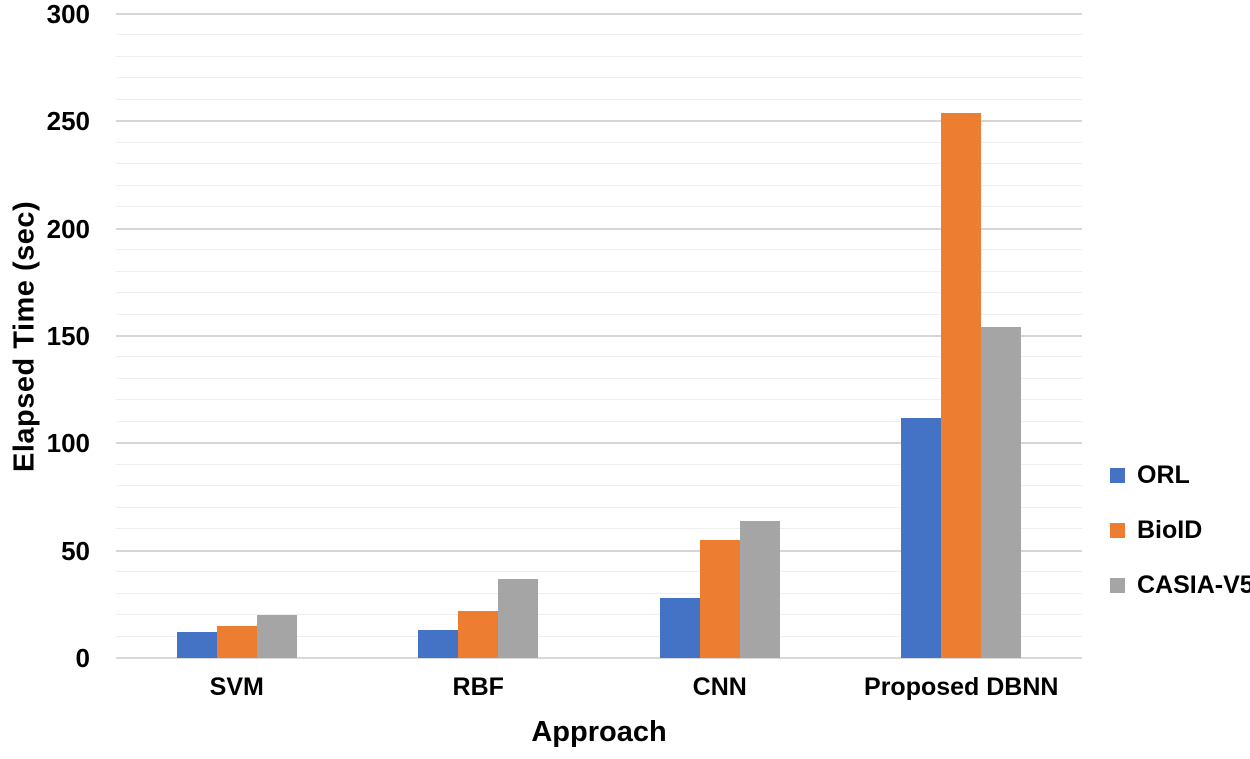  I want to click on y-tick-label: 200, so click(68, 228).